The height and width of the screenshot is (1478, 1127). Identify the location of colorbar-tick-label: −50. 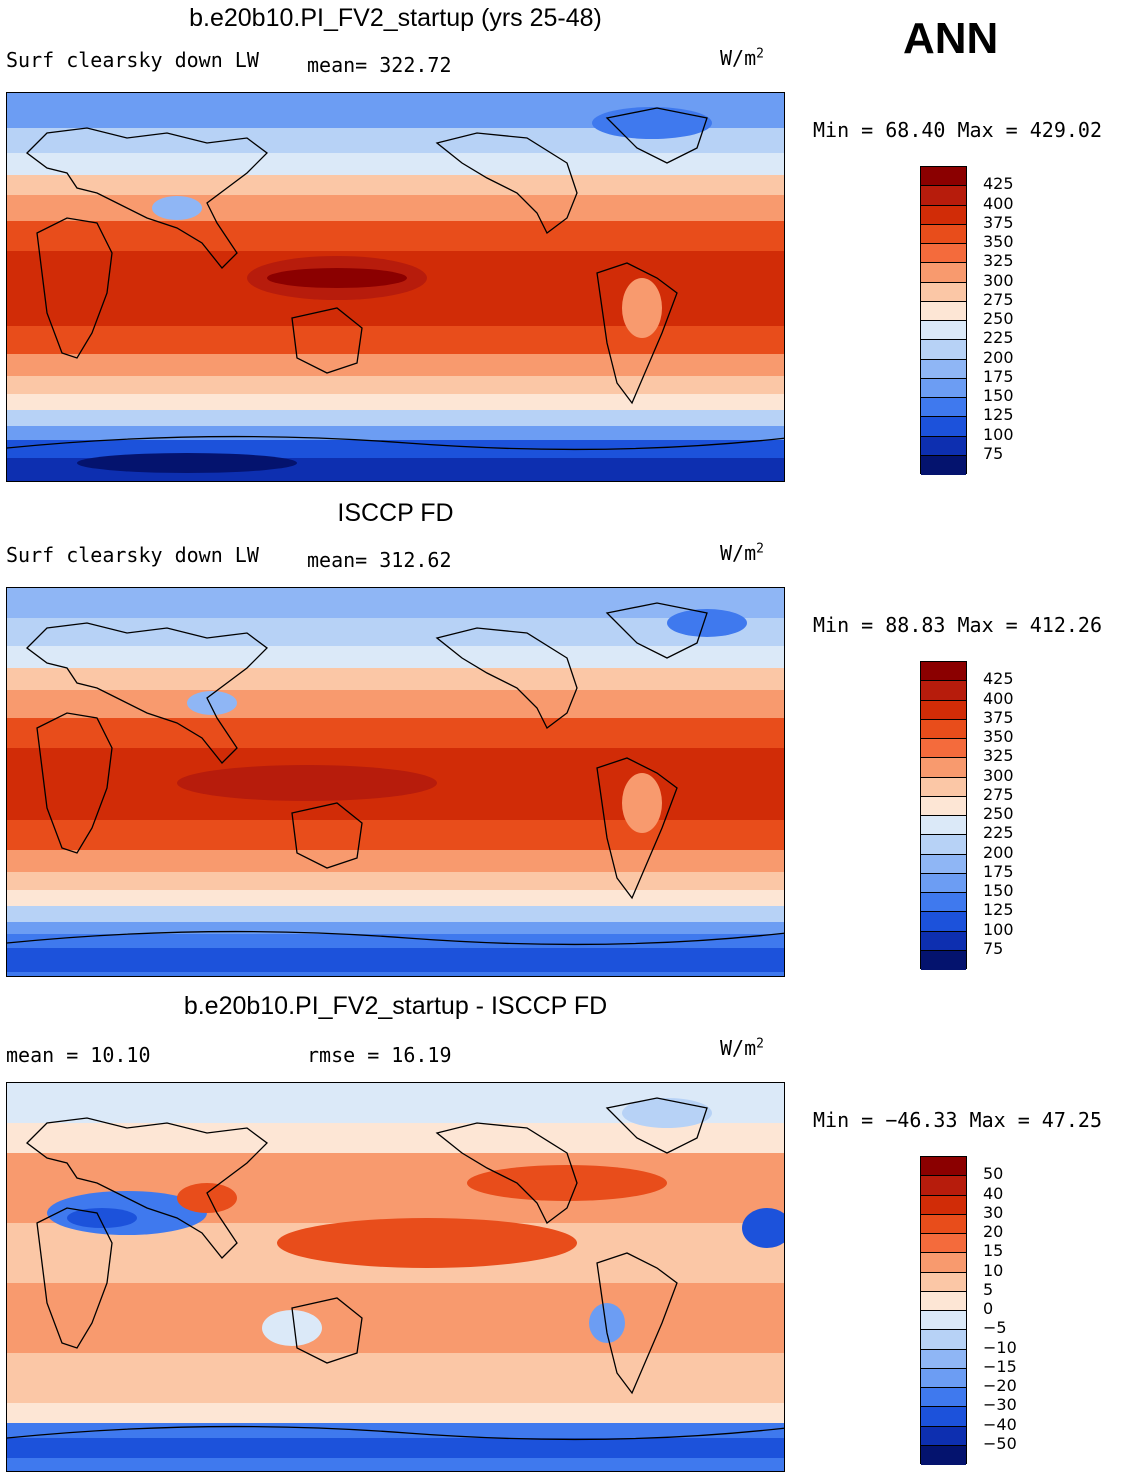
(1000, 1443).